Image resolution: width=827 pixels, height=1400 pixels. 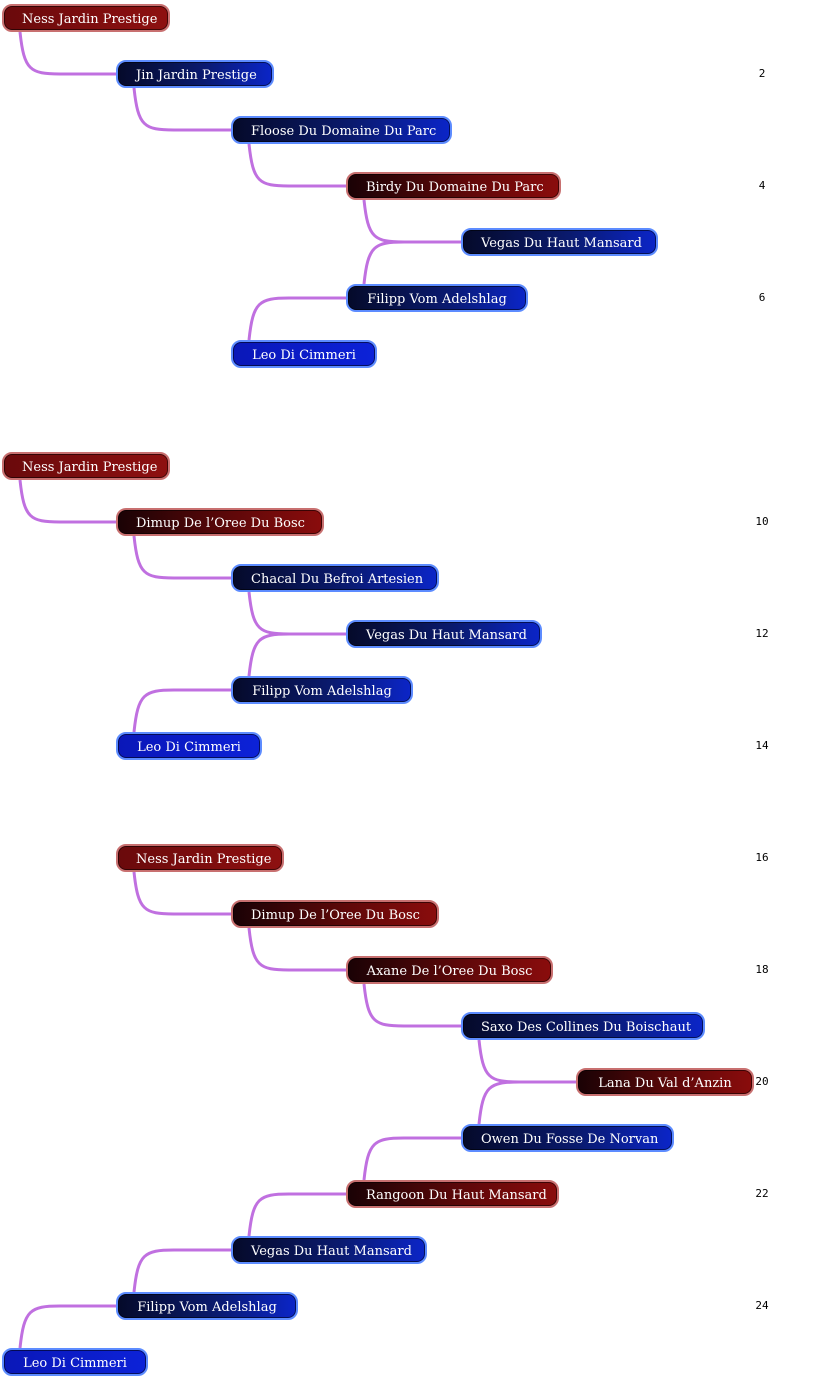 What do you see at coordinates (762, 1193) in the screenshot?
I see `generation-label: 22` at bounding box center [762, 1193].